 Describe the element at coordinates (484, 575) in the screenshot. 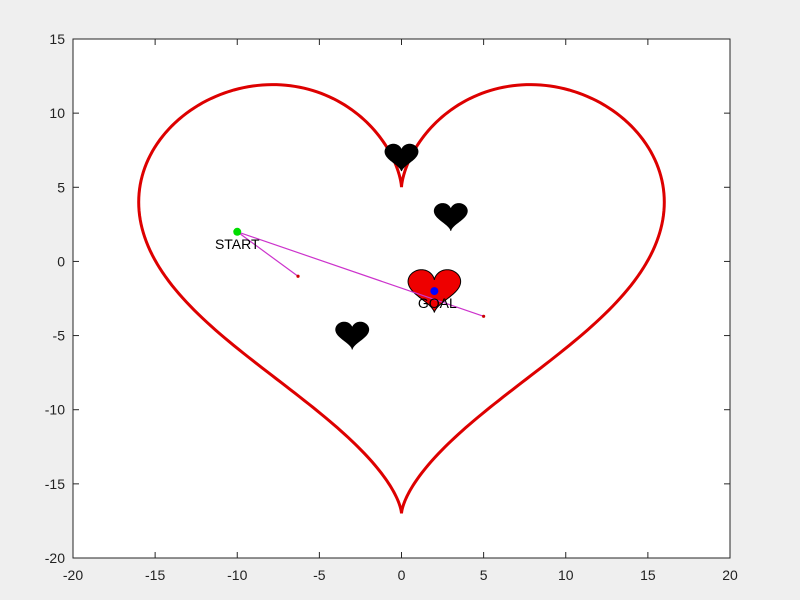

I see `x-tick-label: 5` at that location.